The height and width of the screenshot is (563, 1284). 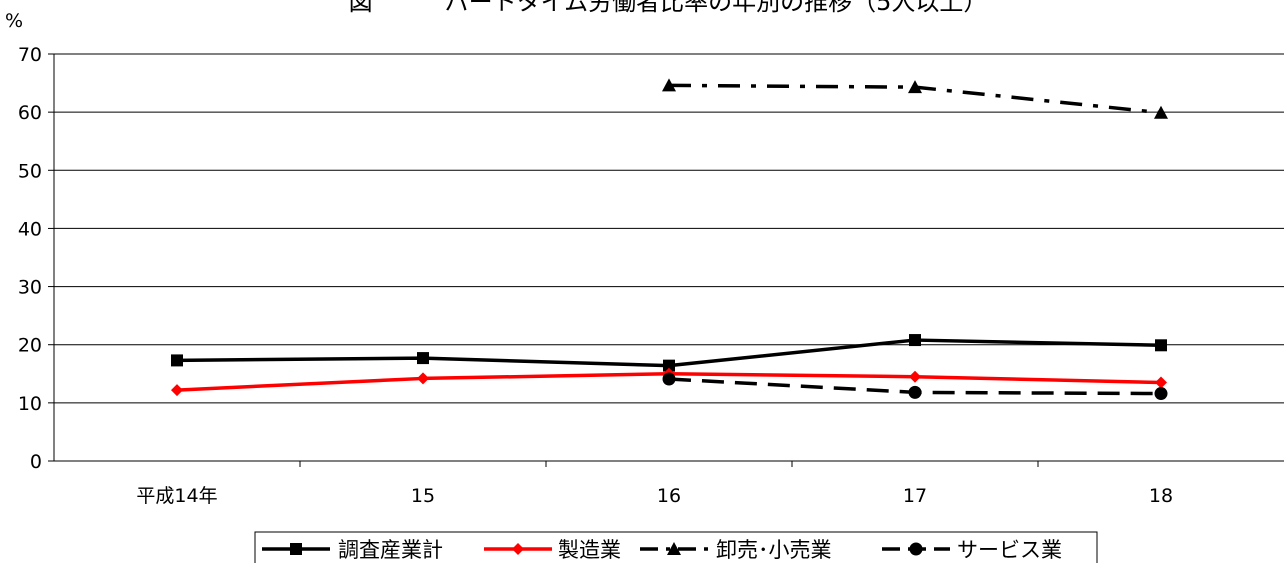 I want to click on legend: 調査産業計 製造業 卸売･小売業 サービス業, so click(x=676, y=547).